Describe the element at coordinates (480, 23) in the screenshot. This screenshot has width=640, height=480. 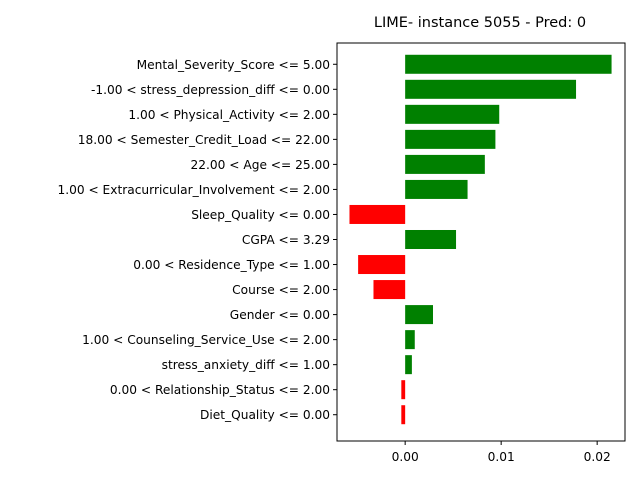
I see `chart-title: LIME- instance 5055 - Pred: 0` at that location.